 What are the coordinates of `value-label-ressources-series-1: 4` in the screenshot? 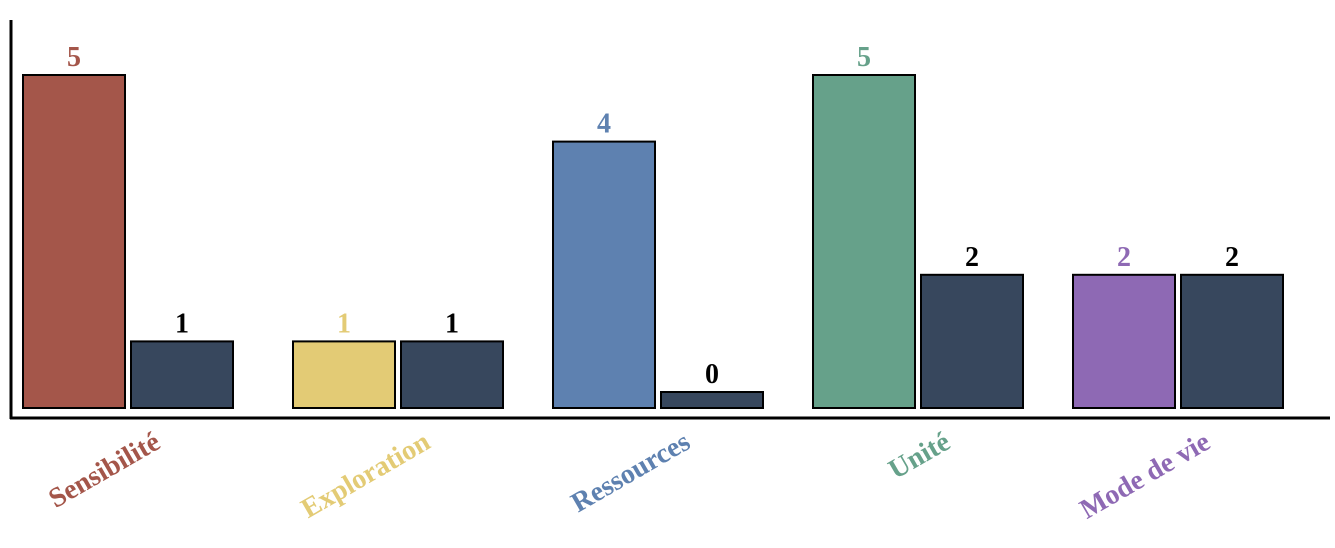 It's located at (604, 124).